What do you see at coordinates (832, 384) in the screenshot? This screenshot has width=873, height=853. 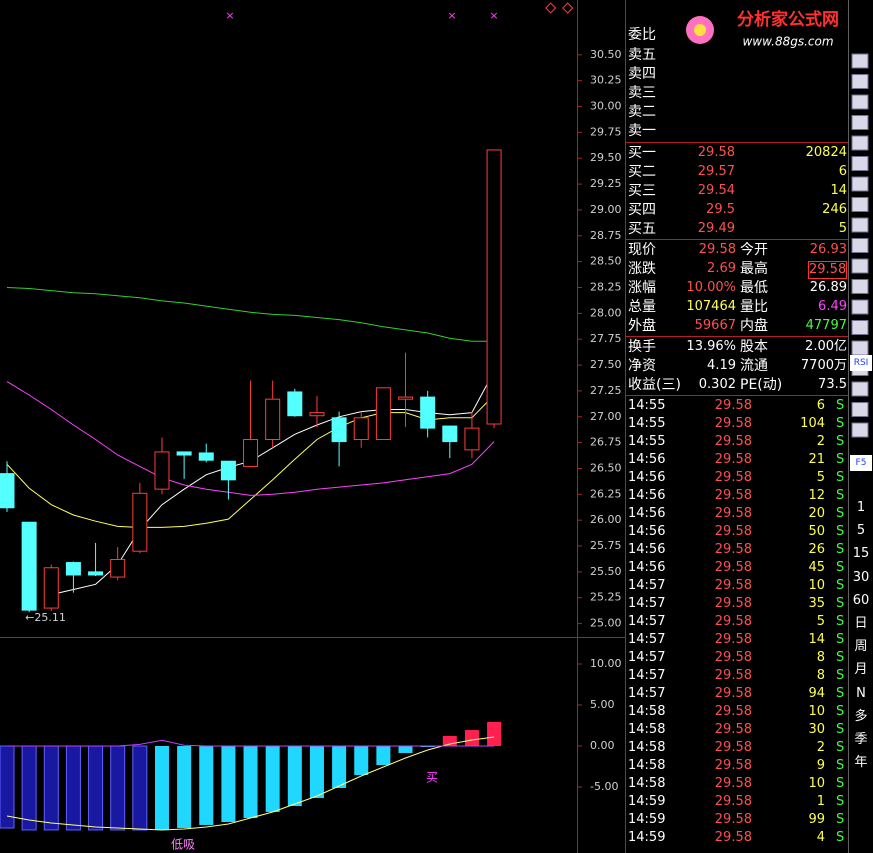 I see `stat-value: 73.5` at bounding box center [832, 384].